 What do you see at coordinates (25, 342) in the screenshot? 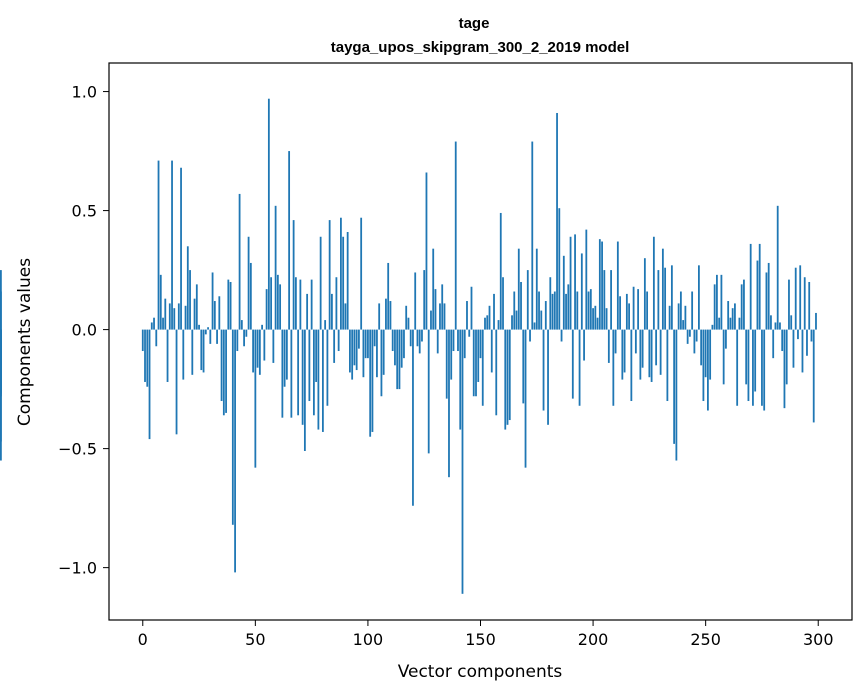
I see `y-axis-label: Components values` at bounding box center [25, 342].